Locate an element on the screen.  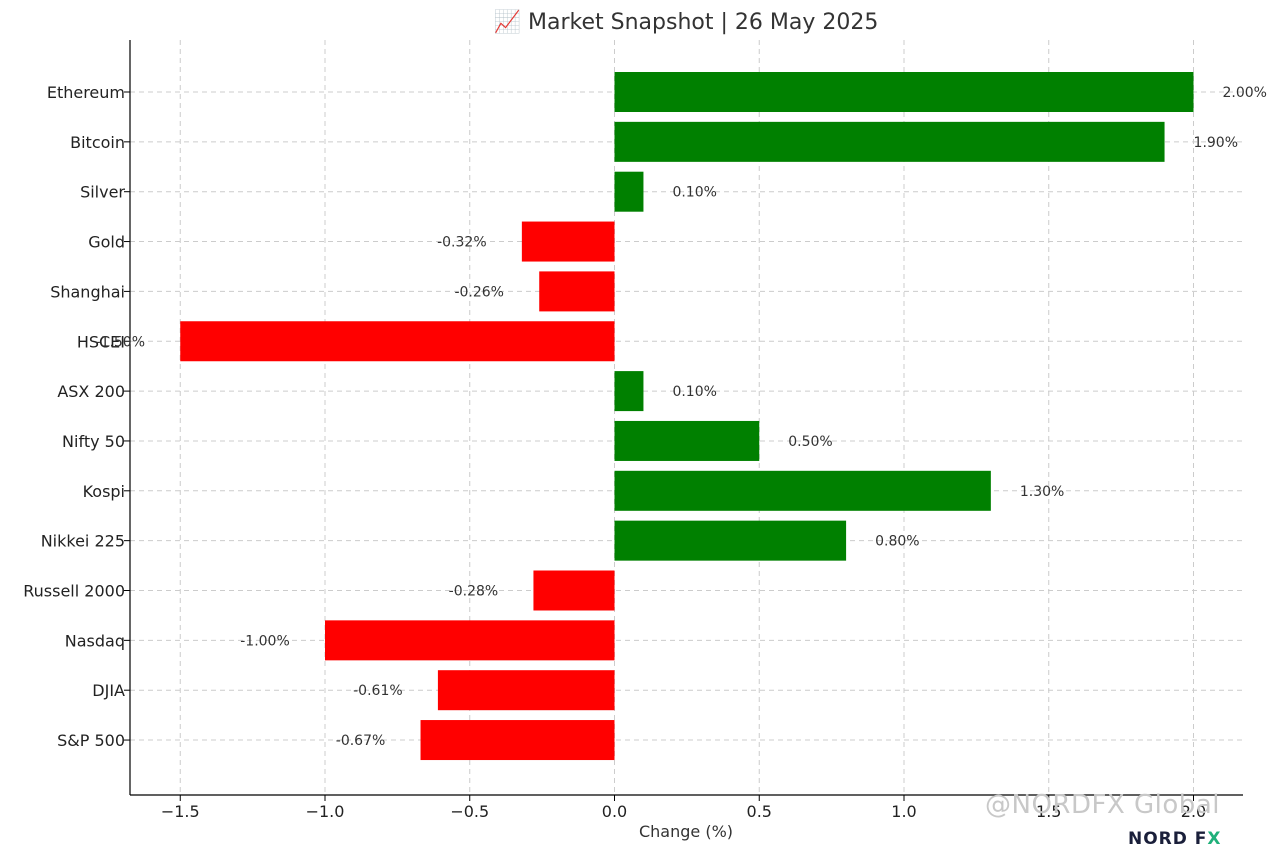
data-label: -0.61% is located at coordinates (378, 691).